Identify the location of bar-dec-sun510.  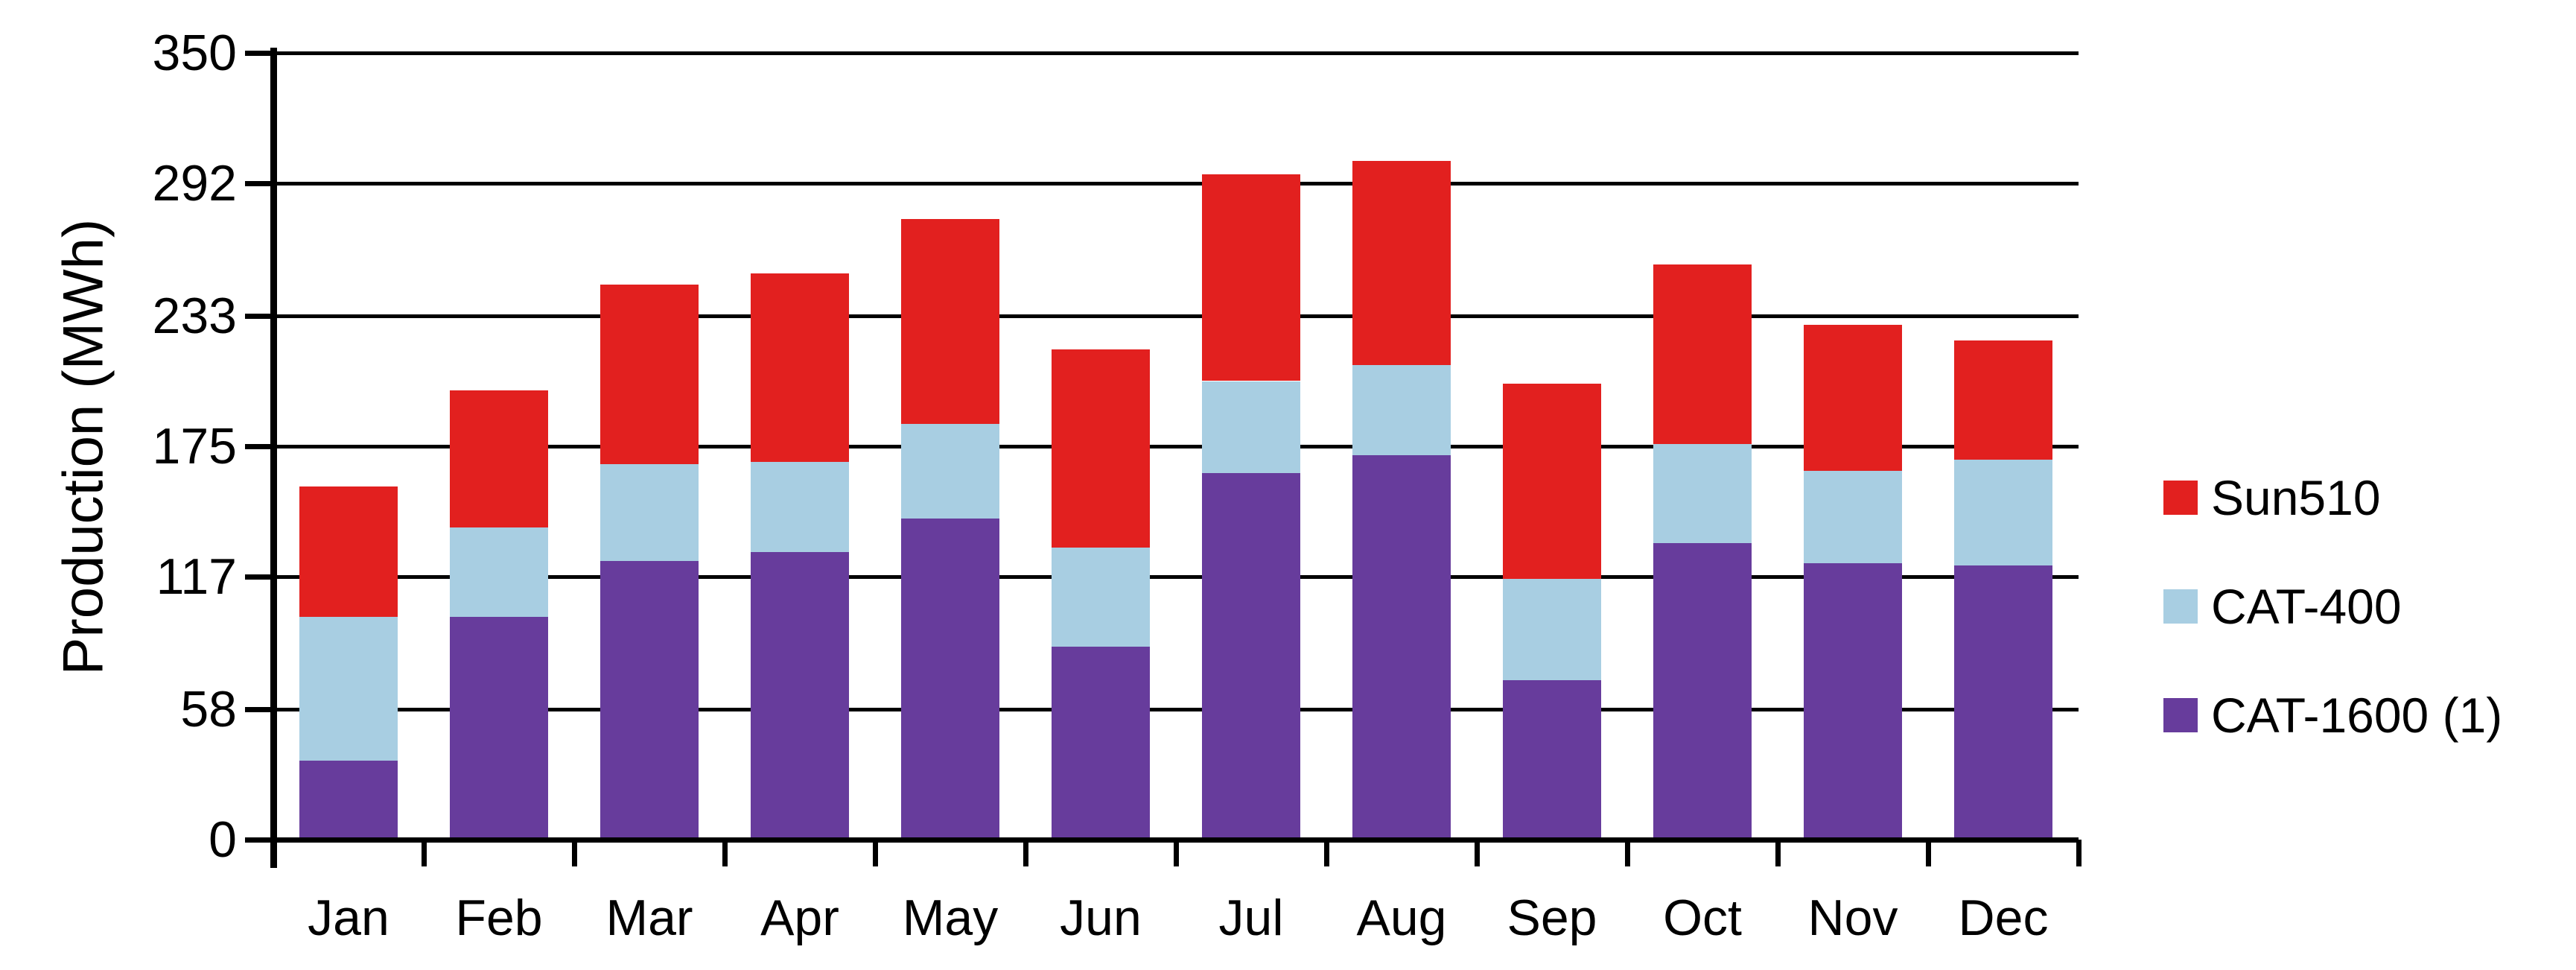
(2003, 400).